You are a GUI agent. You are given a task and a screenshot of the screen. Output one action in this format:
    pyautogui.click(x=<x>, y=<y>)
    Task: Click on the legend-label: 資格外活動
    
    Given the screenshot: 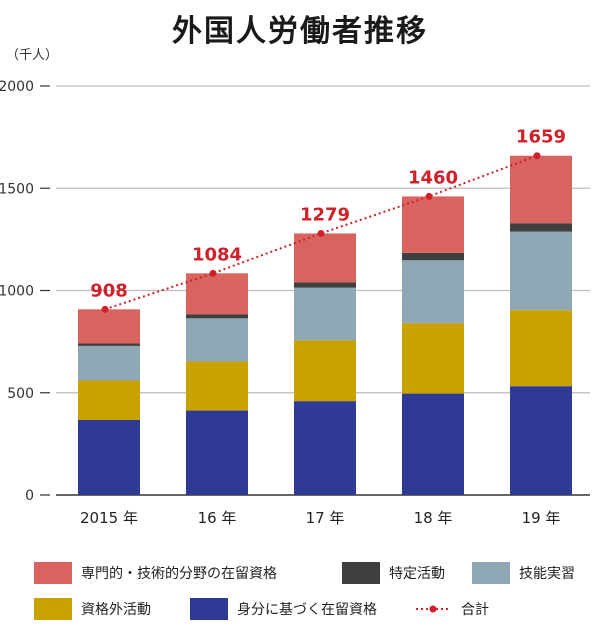 What is the action you would take?
    pyautogui.click(x=116, y=610)
    